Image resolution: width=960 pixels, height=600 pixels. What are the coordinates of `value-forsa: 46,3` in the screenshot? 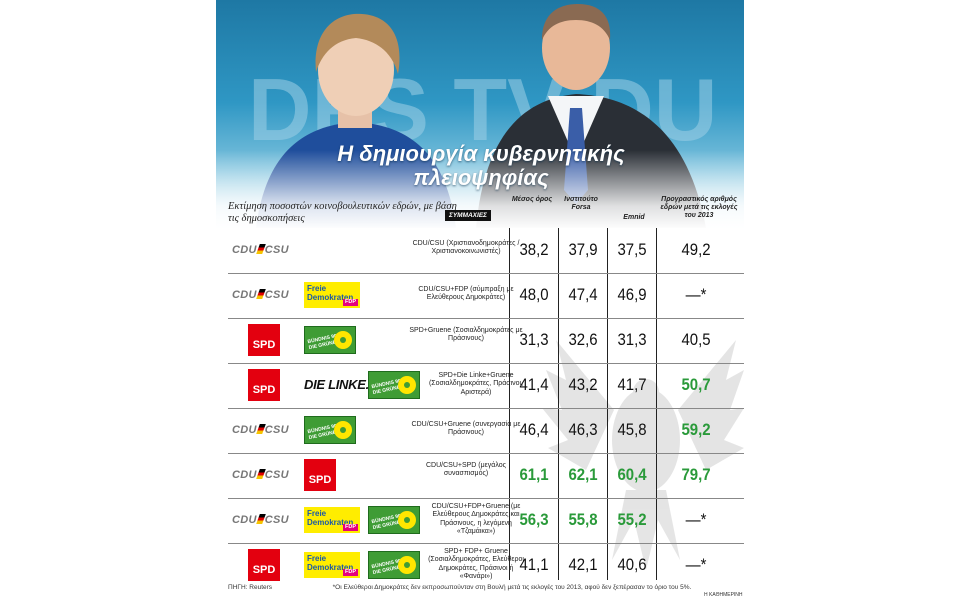 It's located at (583, 429).